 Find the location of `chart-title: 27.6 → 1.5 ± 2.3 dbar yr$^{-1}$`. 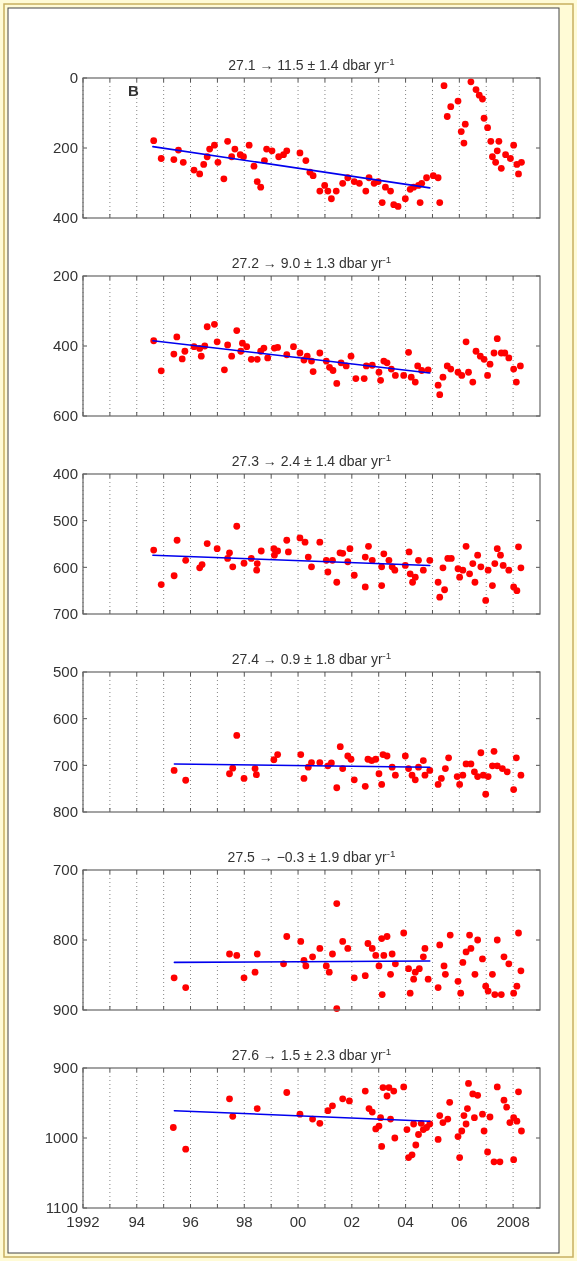

chart-title: 27.6 → 1.5 ± 2.3 dbar yr$^{-1}$ is located at coordinates (311, 1054).